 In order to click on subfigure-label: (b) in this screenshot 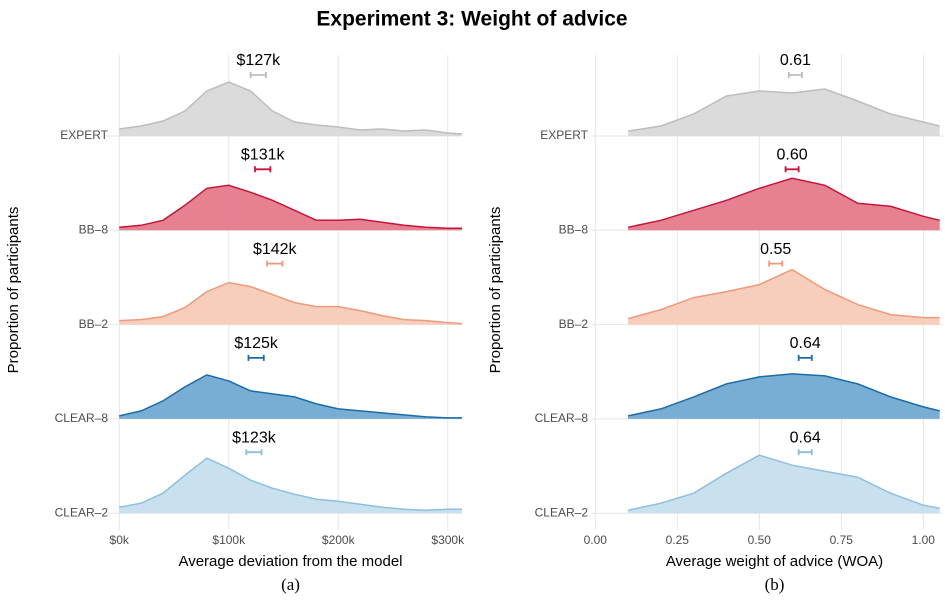, I will do `click(775, 584)`.